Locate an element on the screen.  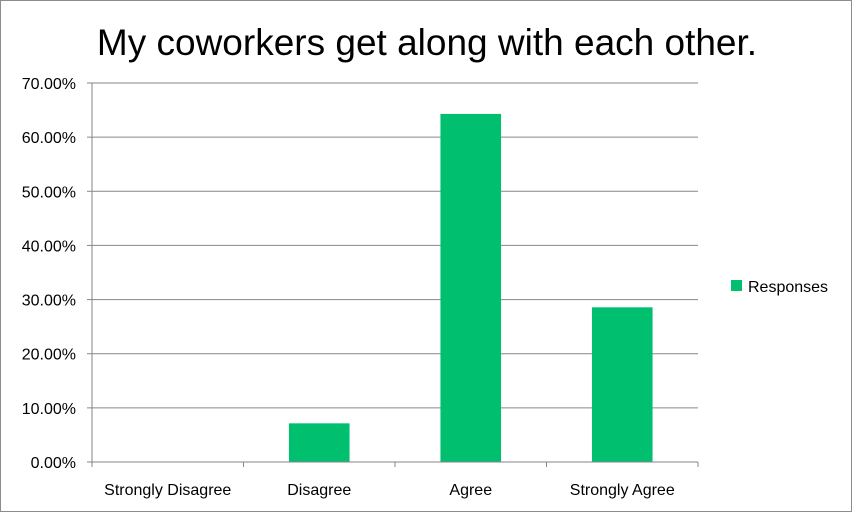
legend: Responses is located at coordinates (779, 287).